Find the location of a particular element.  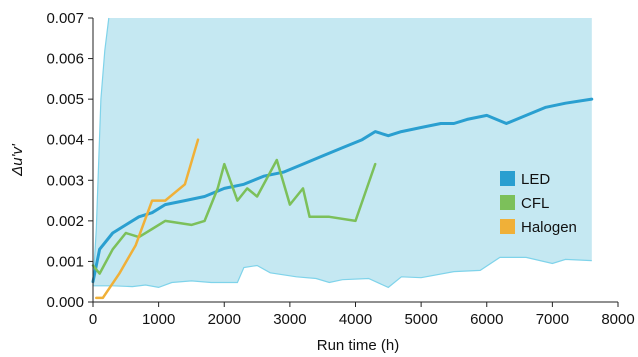

x-axis-title: Run time (h) is located at coordinates (358, 345).